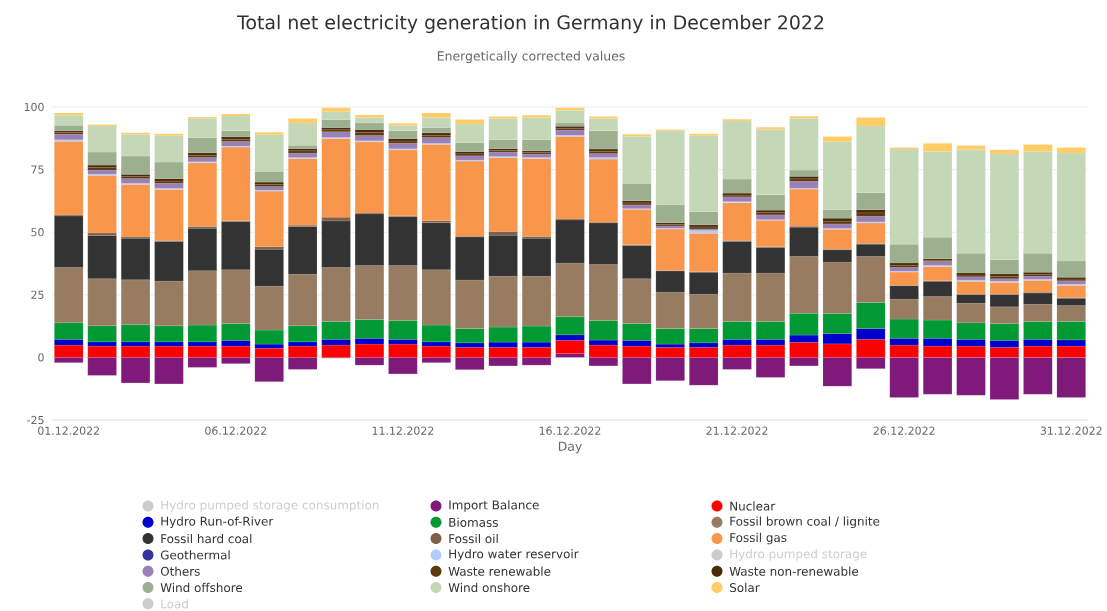 This screenshot has width=1107, height=611. What do you see at coordinates (570, 447) in the screenshot?
I see `x-axis-title: Day` at bounding box center [570, 447].